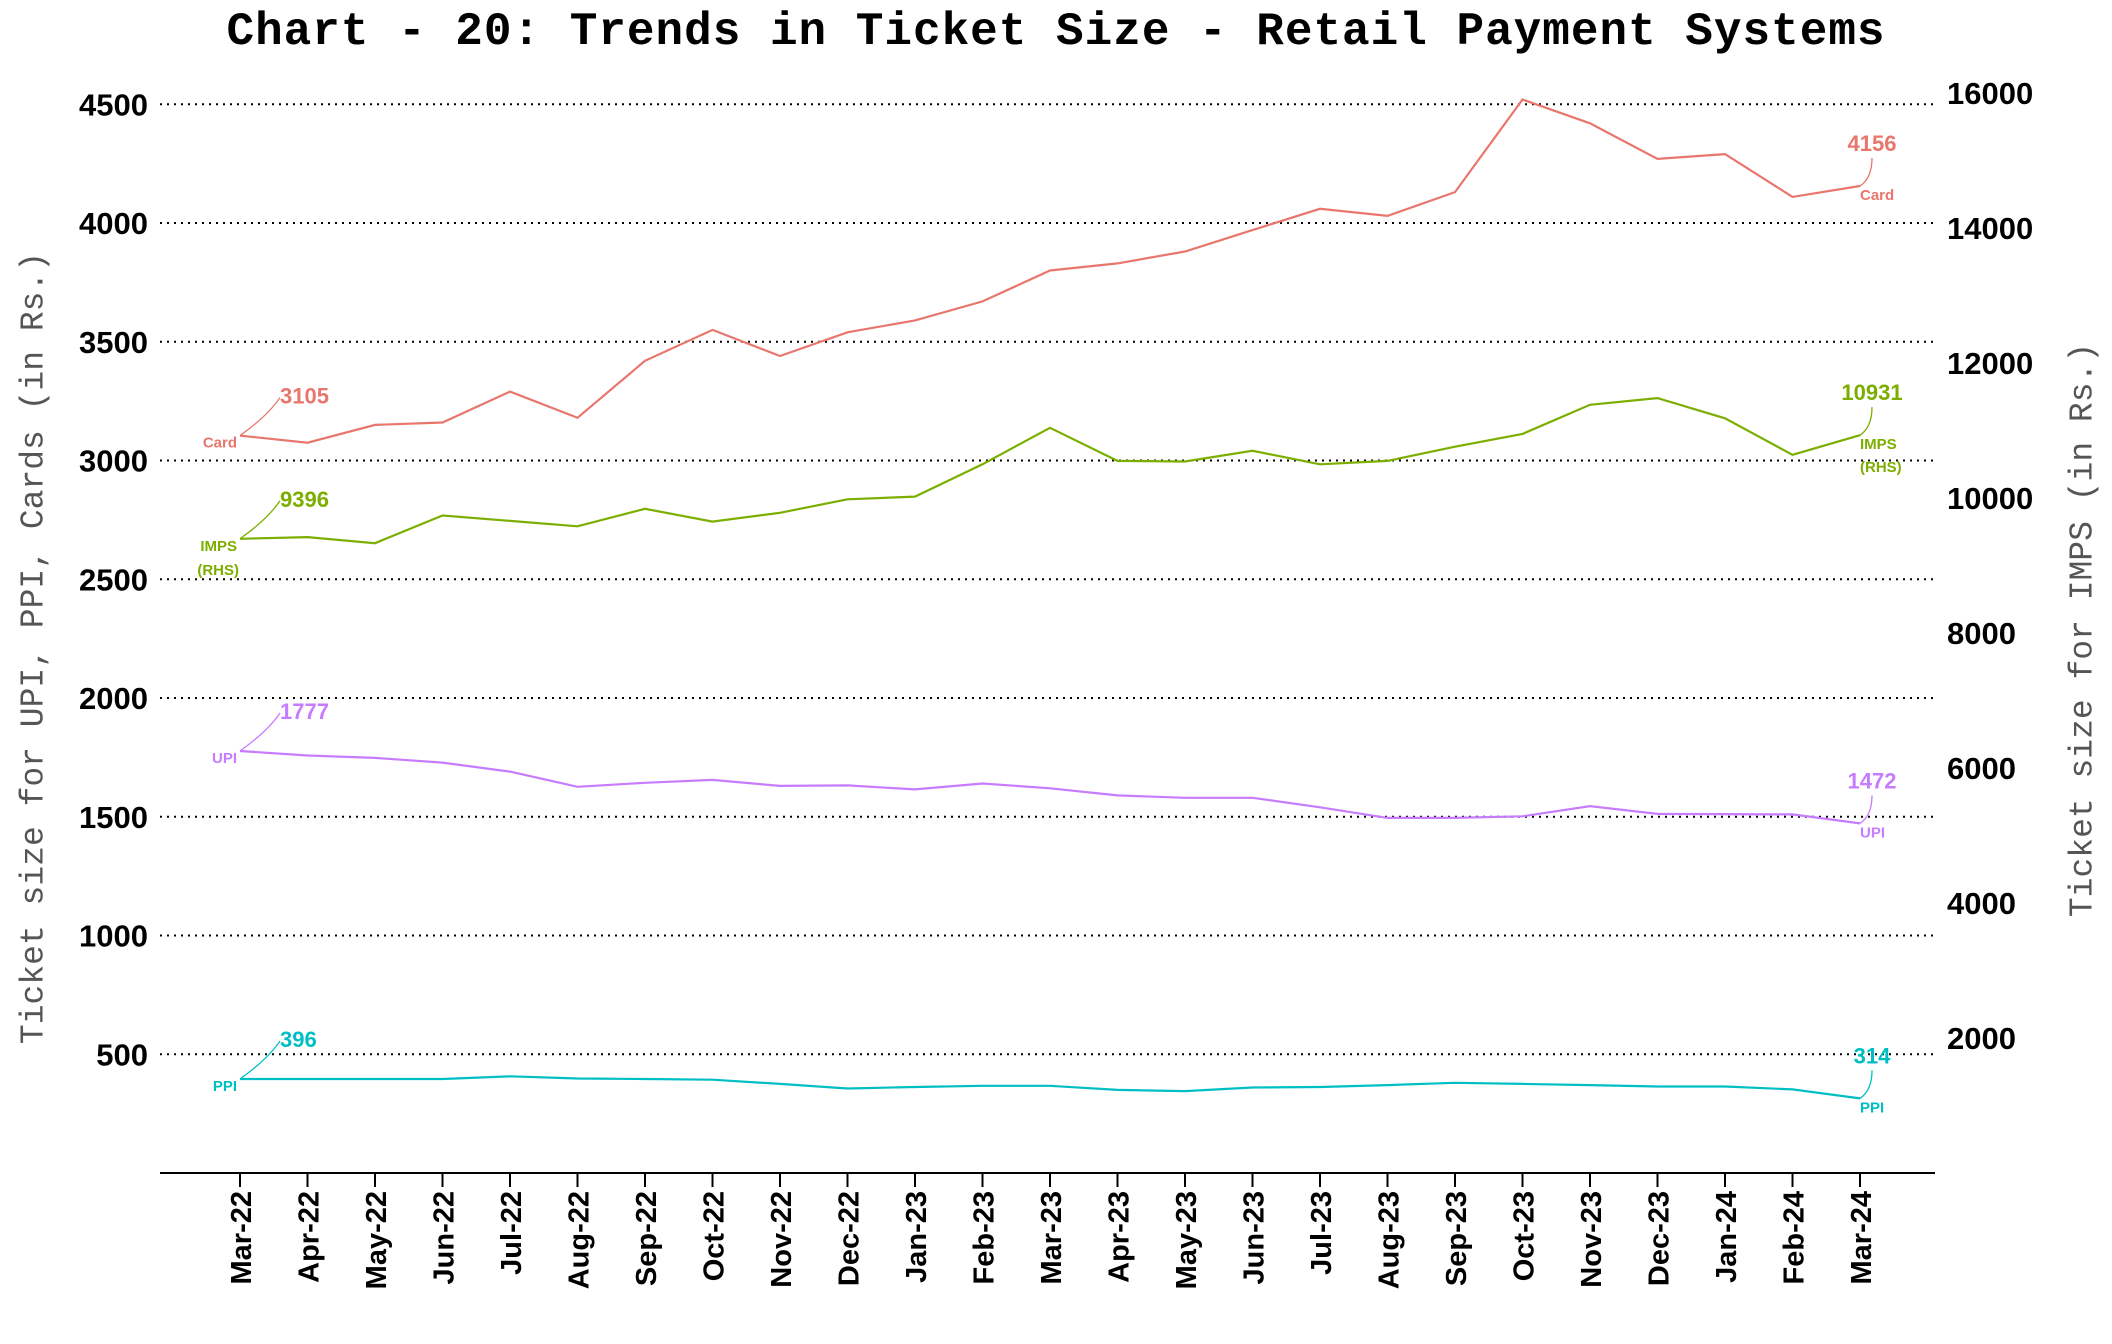 This screenshot has height=1344, width=2112. Describe the element at coordinates (445, 1237) in the screenshot. I see `x-tick-label: Jun-22` at that location.